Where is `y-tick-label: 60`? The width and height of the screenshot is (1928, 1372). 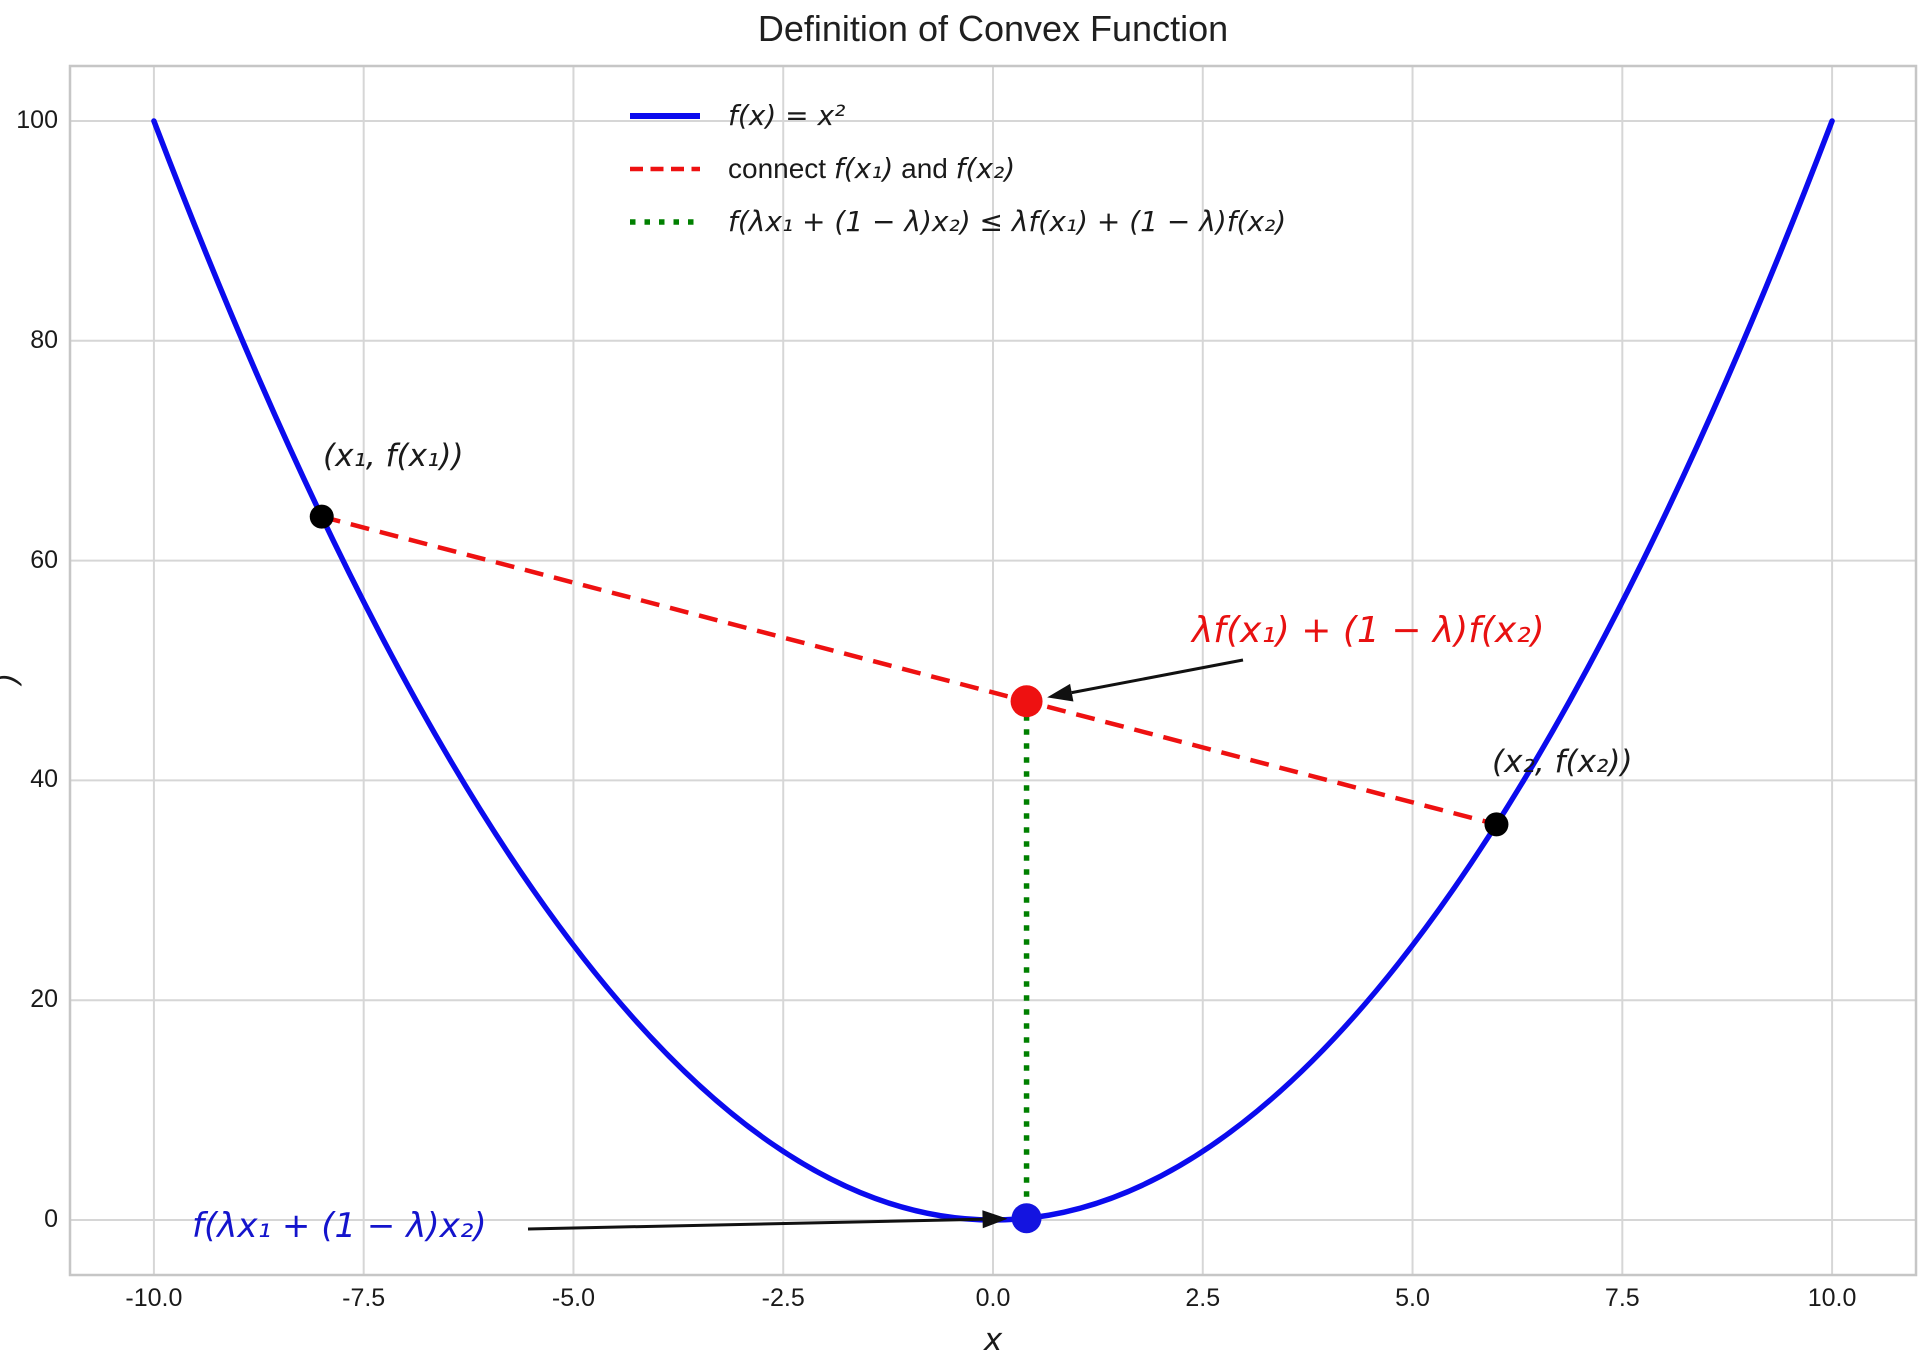 y-tick-label: 60 is located at coordinates (44, 559).